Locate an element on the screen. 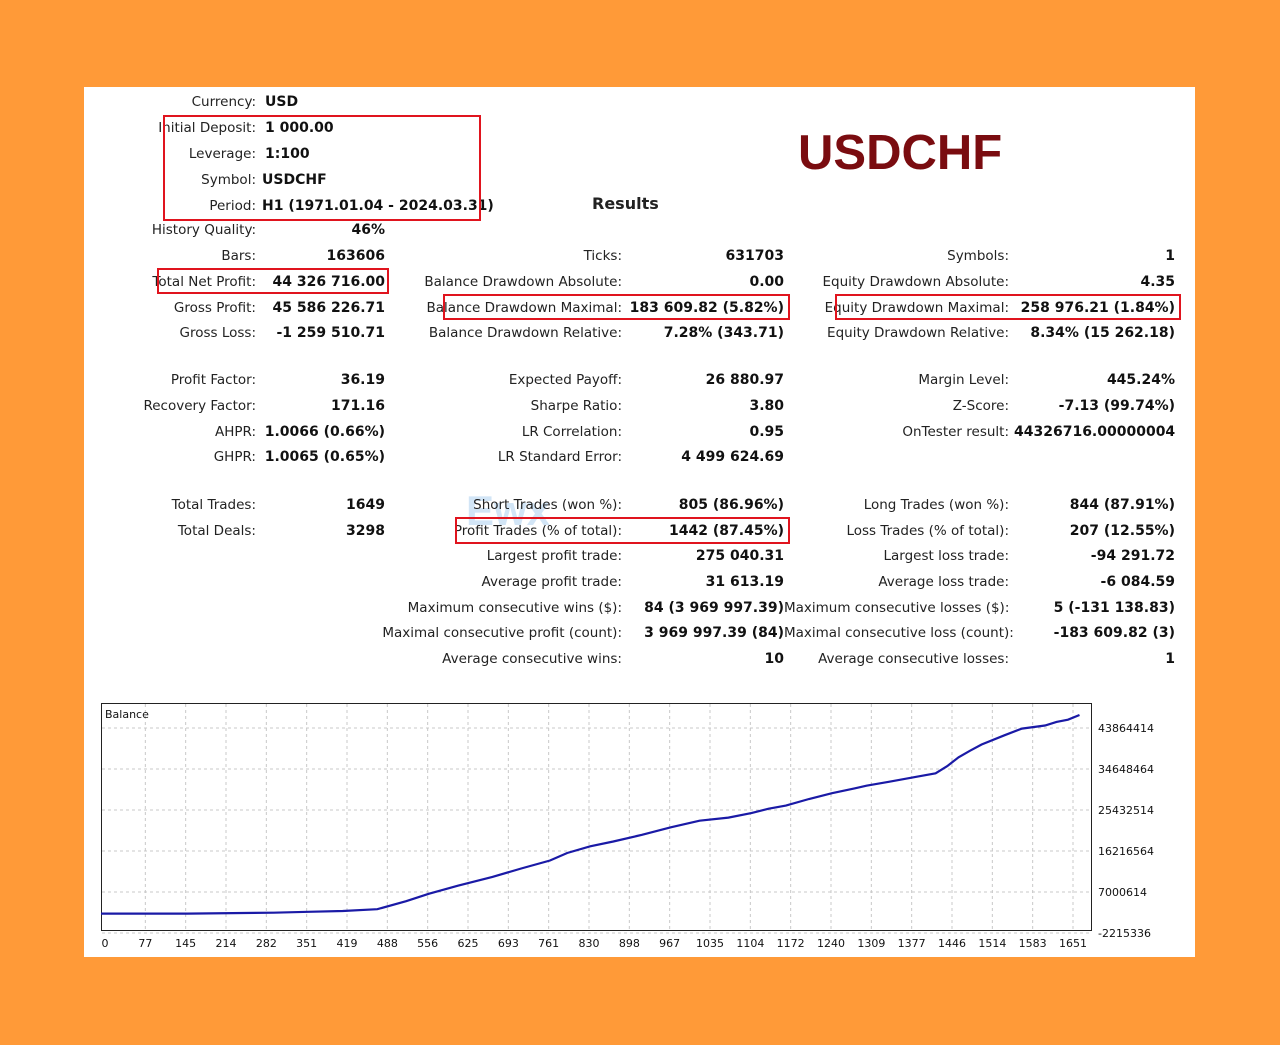 This screenshot has width=1280, height=1045. x-tick-label: 351 is located at coordinates (306, 943).